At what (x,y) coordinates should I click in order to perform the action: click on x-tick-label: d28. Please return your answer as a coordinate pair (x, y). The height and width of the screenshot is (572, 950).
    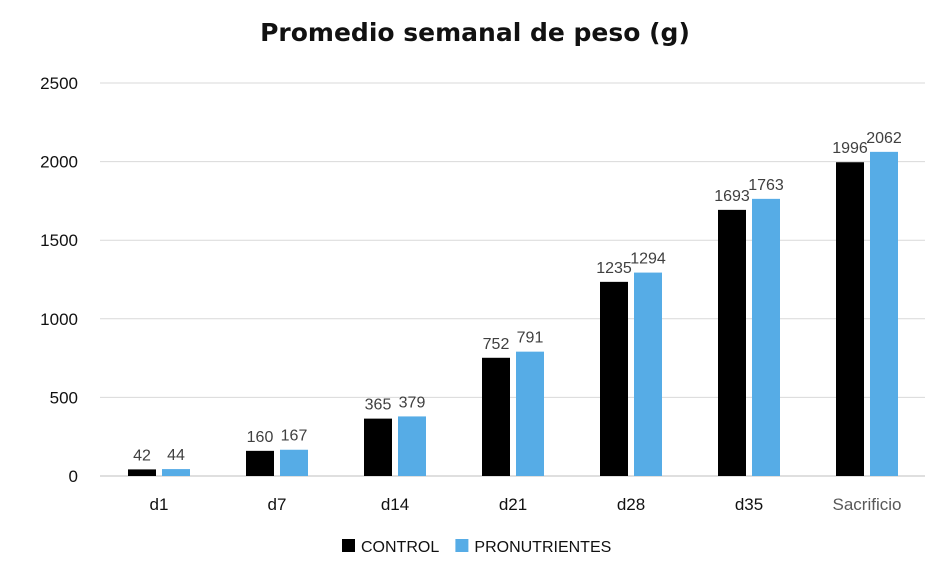
    Looking at the image, I should click on (631, 504).